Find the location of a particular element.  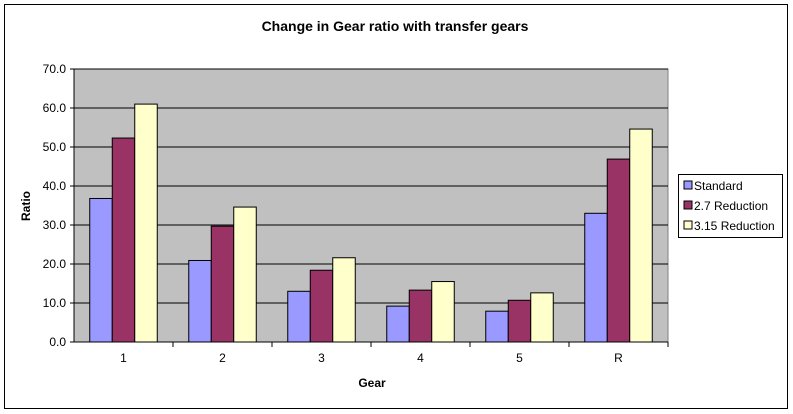

legend-label: 3.15 Reduction is located at coordinates (734, 226).